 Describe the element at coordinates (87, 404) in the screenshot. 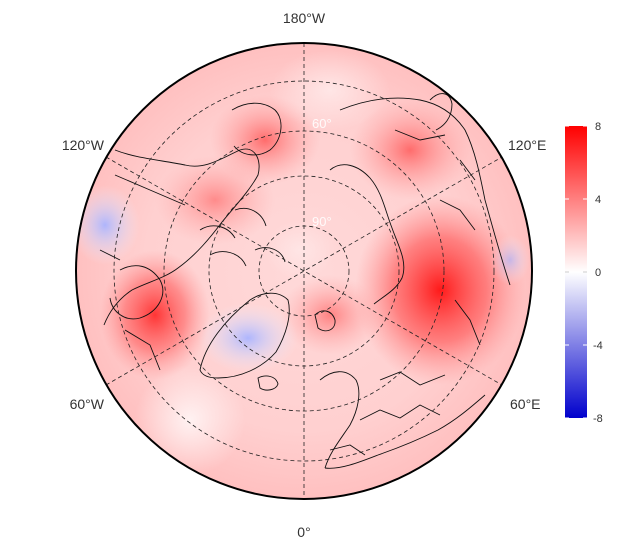

I see `longitude-label-lower-left: 60°W` at that location.